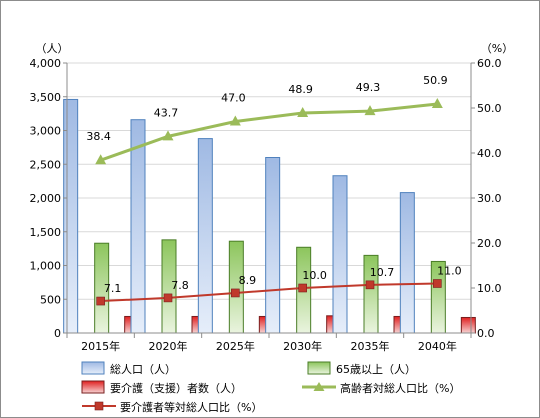 This screenshot has height=418, width=540. What do you see at coordinates (489, 243) in the screenshot?
I see `right-tick-label: 20.0` at bounding box center [489, 243].